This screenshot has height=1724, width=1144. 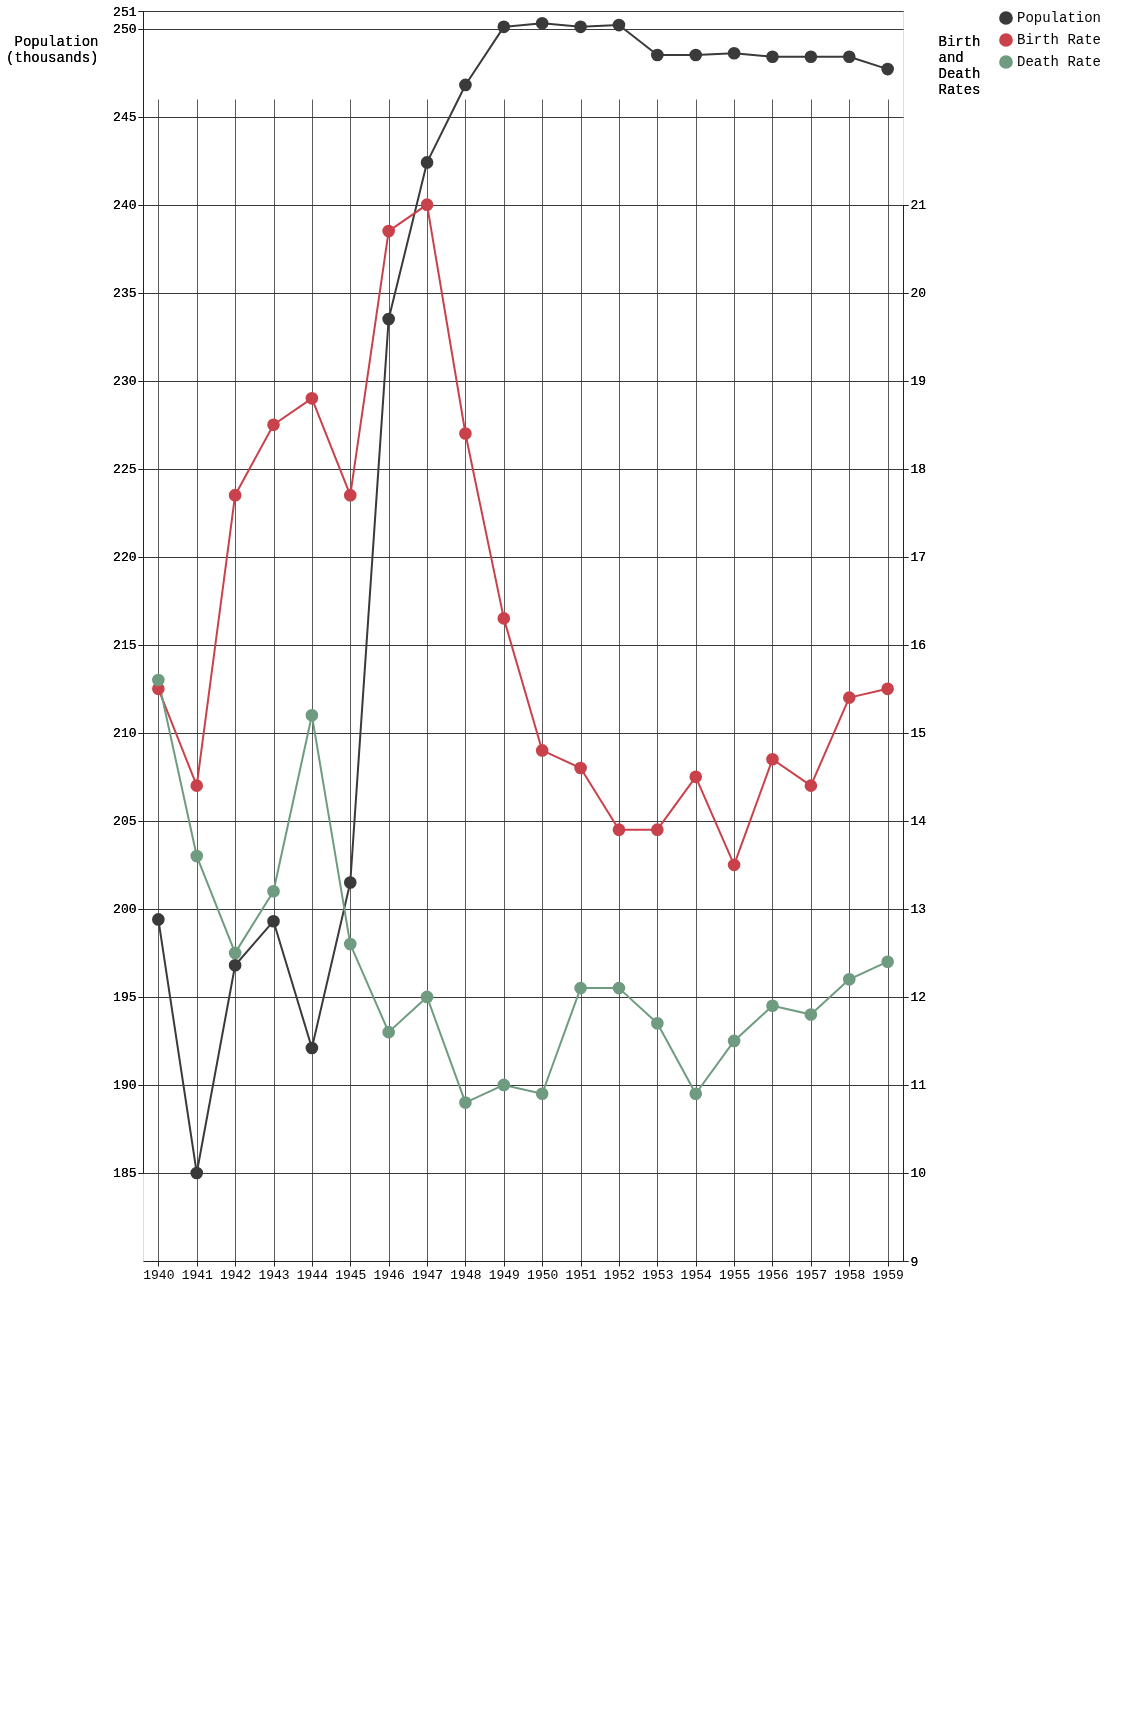 What do you see at coordinates (696, 1275) in the screenshot?
I see `x-tick-label: 1954` at bounding box center [696, 1275].